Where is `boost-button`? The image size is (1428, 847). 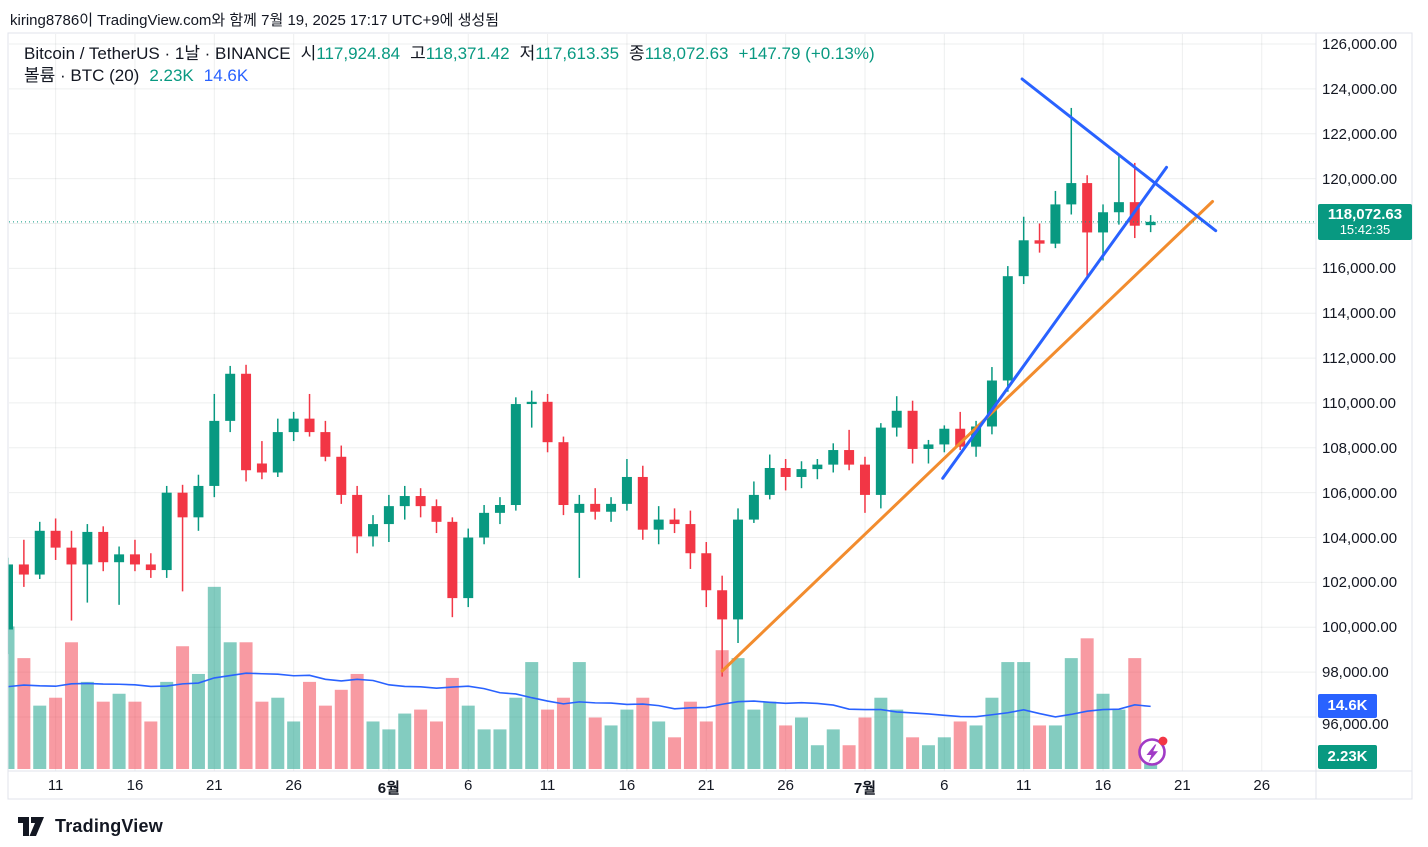 boost-button is located at coordinates (1154, 752).